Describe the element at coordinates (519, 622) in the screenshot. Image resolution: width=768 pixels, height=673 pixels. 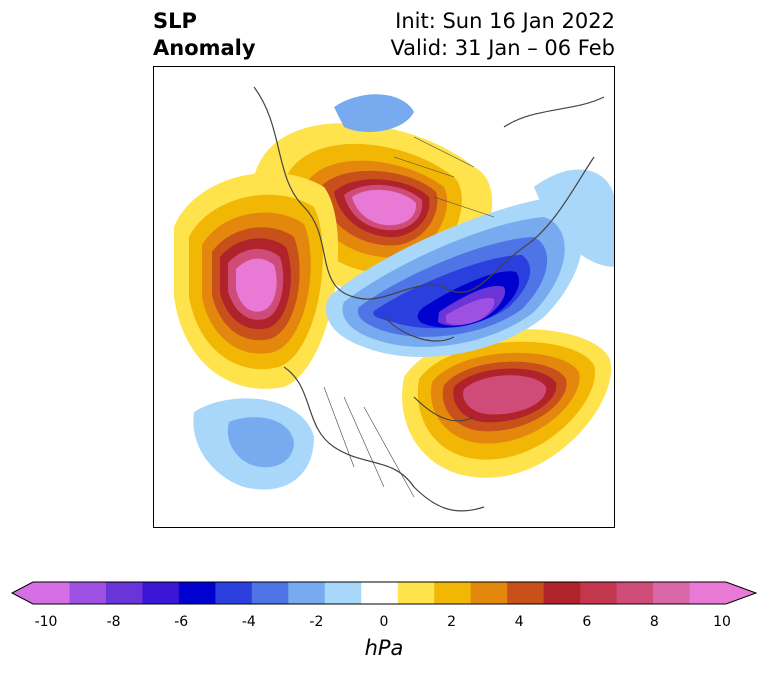
I see `colorbar-tick-label: 4` at that location.